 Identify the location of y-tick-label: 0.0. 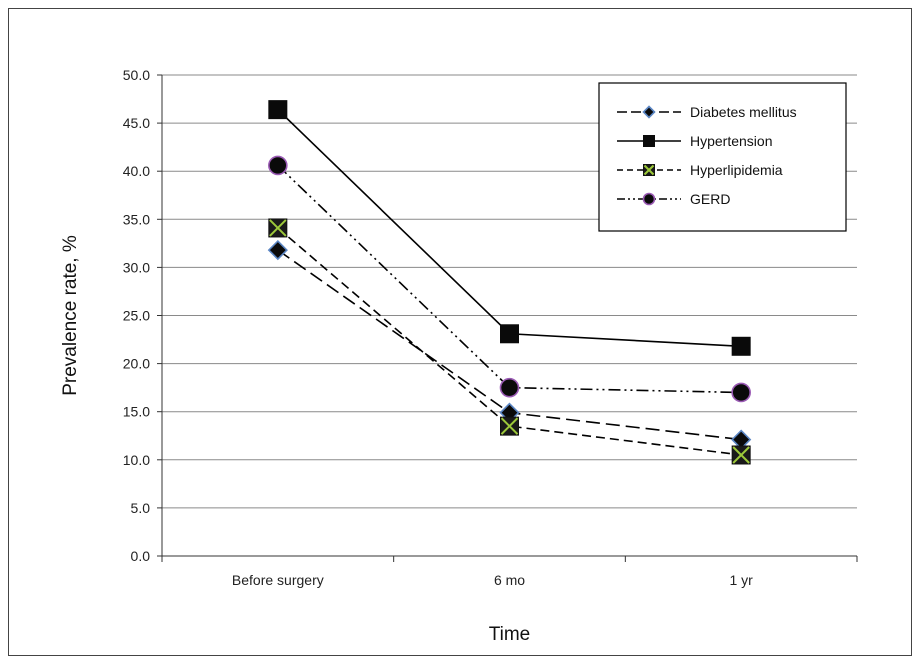
(141, 556).